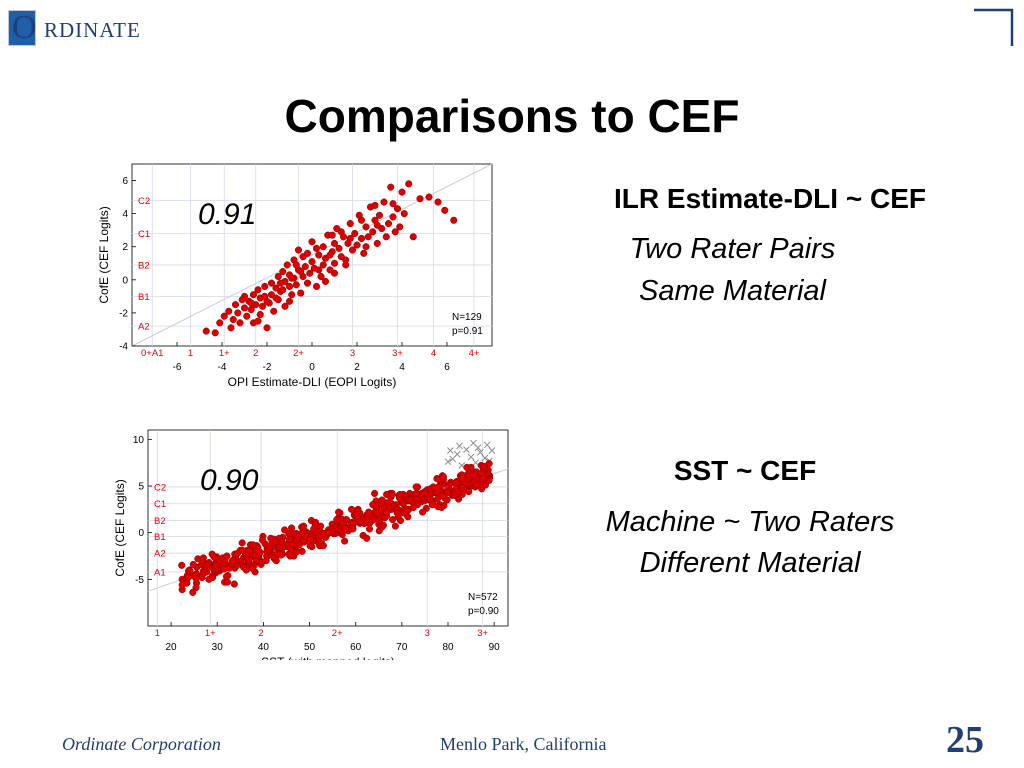 This screenshot has height=768, width=1024. What do you see at coordinates (160, 504) in the screenshot?
I see `y-level-label: C1` at bounding box center [160, 504].